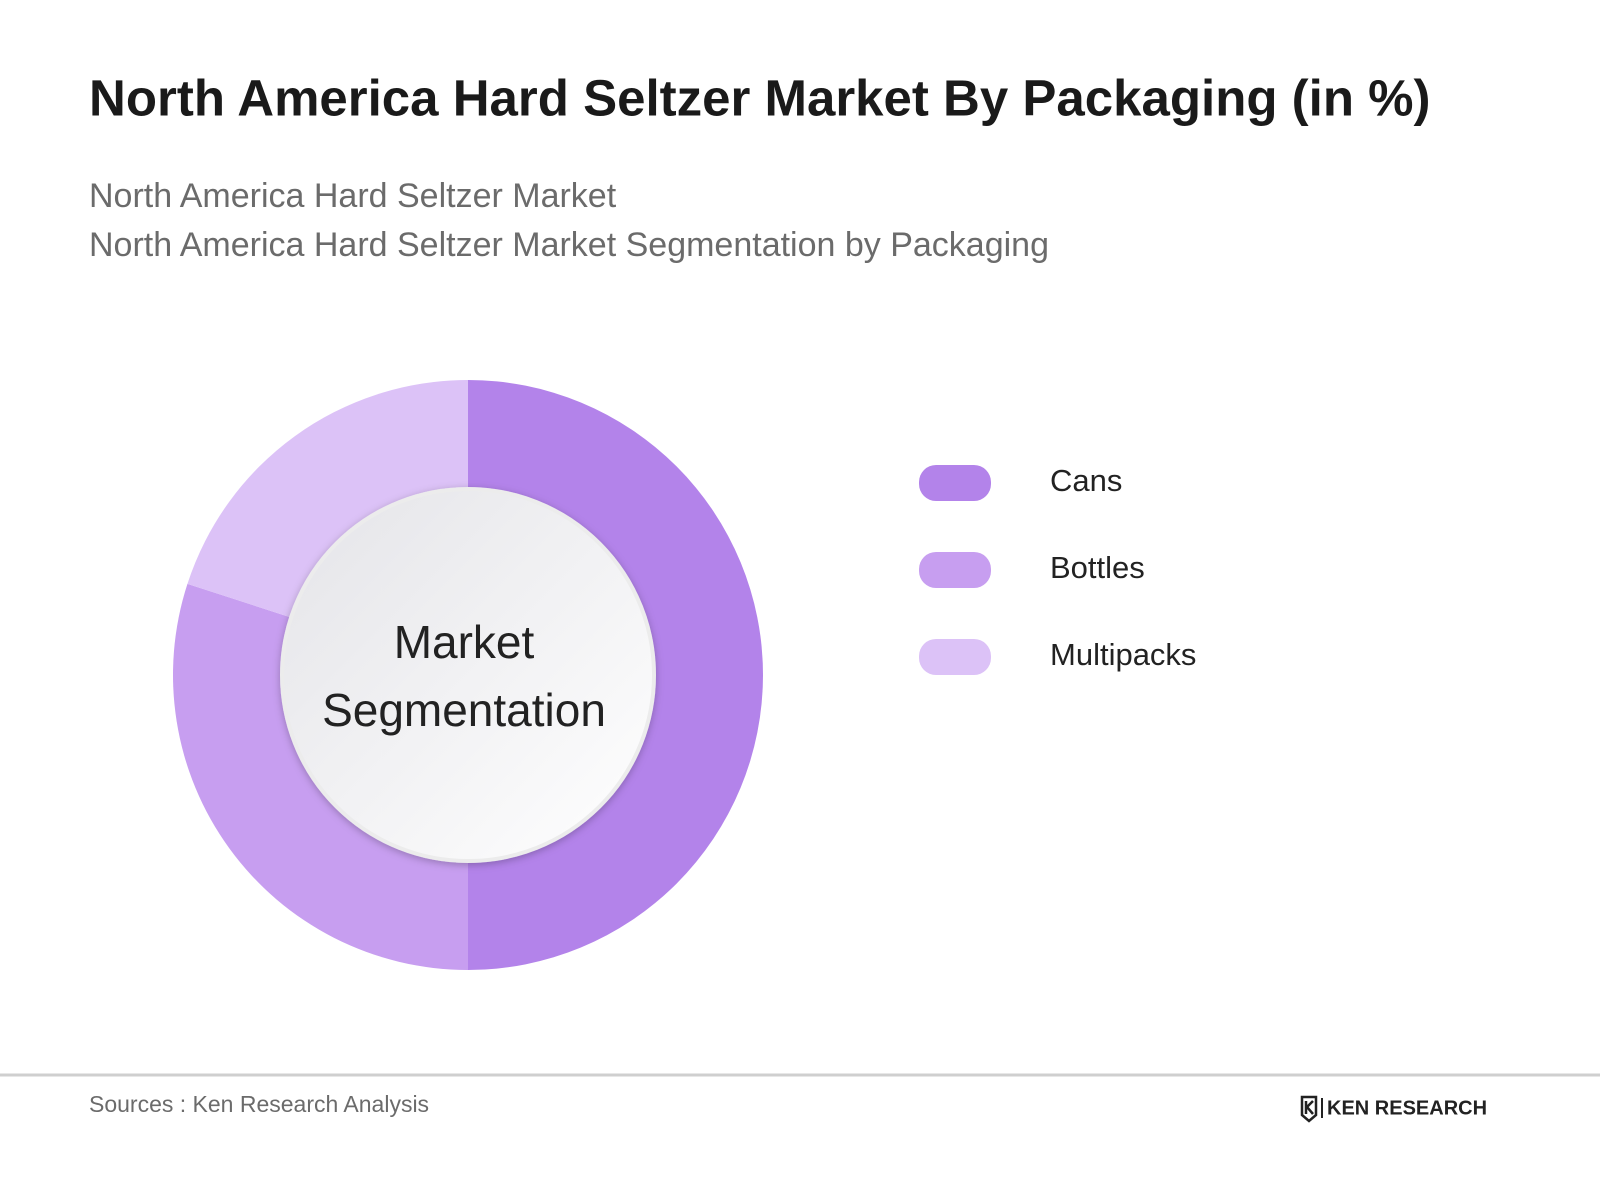 The width and height of the screenshot is (1600, 1200). Describe the element at coordinates (353, 196) in the screenshot. I see `subtitle: North America Hard Seltzer Market` at that location.